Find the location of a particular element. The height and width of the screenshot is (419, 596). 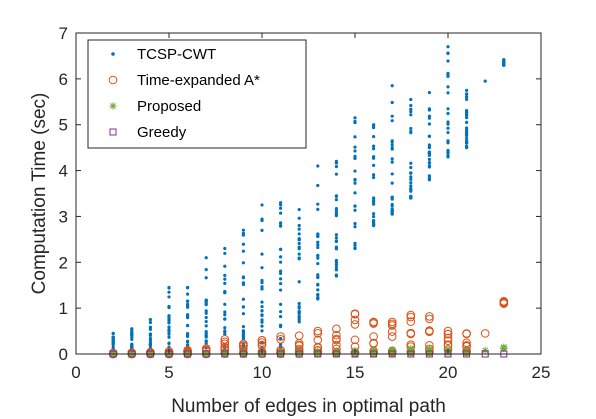

y-tick-label: 3 is located at coordinates (63, 216).